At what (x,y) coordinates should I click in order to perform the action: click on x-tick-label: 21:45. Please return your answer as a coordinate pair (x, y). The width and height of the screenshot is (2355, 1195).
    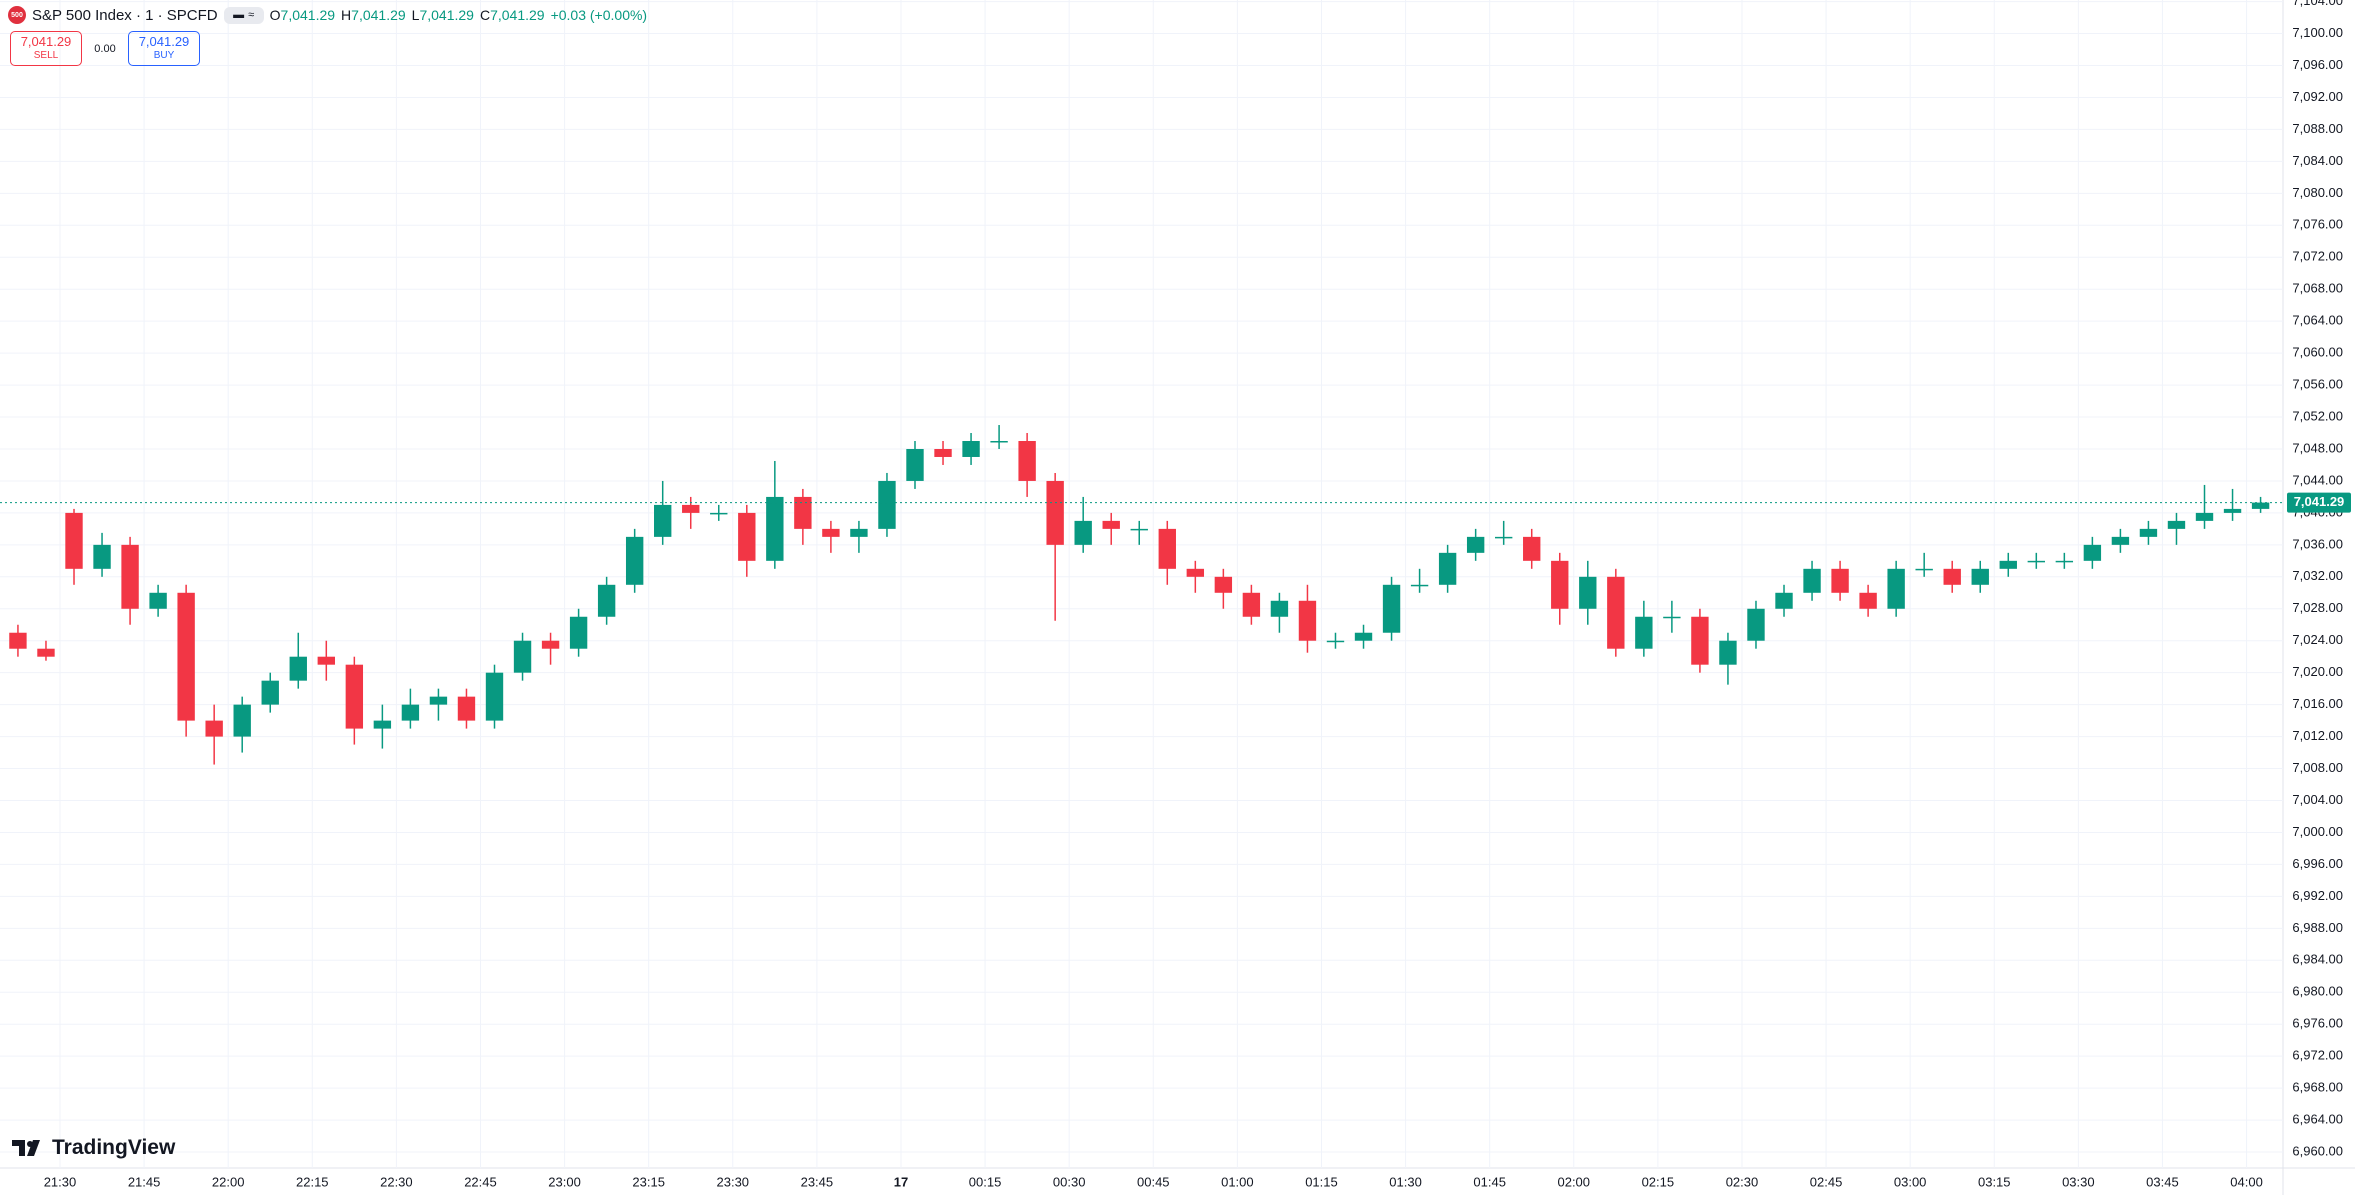
    Looking at the image, I should click on (144, 1181).